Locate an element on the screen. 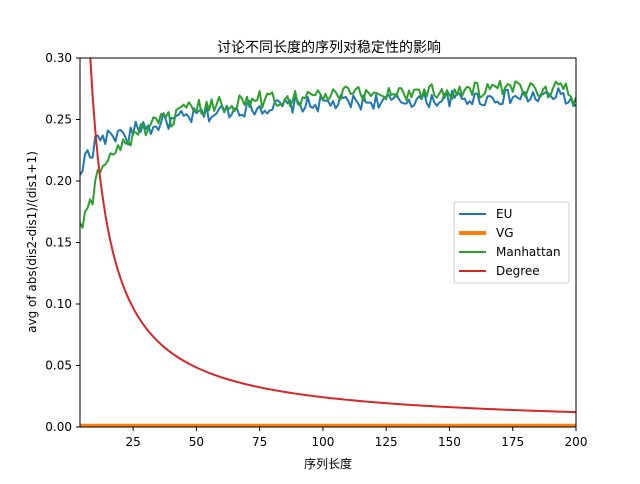 This screenshot has height=484, width=640. y-tick-label: 0.10 is located at coordinates (58, 304).